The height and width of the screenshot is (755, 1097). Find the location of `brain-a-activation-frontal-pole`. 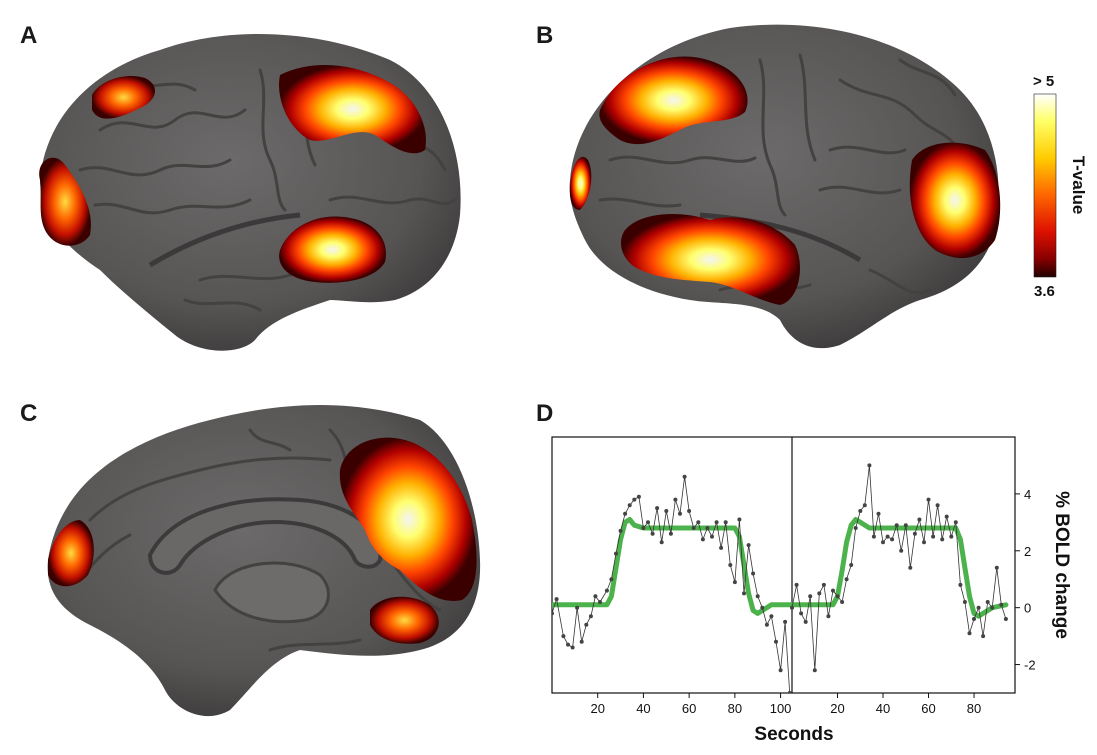

brain-a-activation-frontal-pole is located at coordinates (65, 201).